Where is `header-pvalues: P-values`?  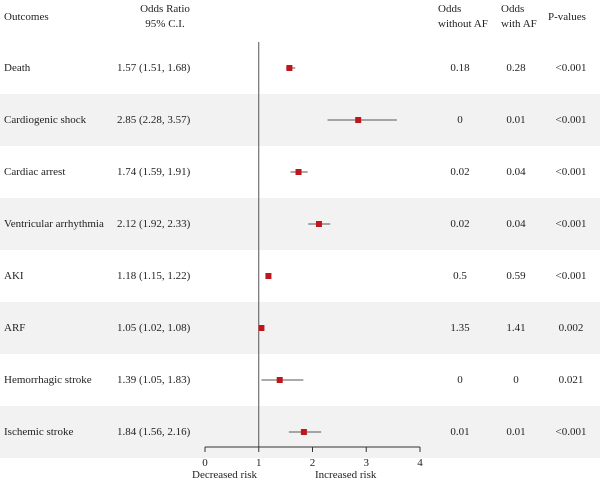
header-pvalues: P-values is located at coordinates (567, 17).